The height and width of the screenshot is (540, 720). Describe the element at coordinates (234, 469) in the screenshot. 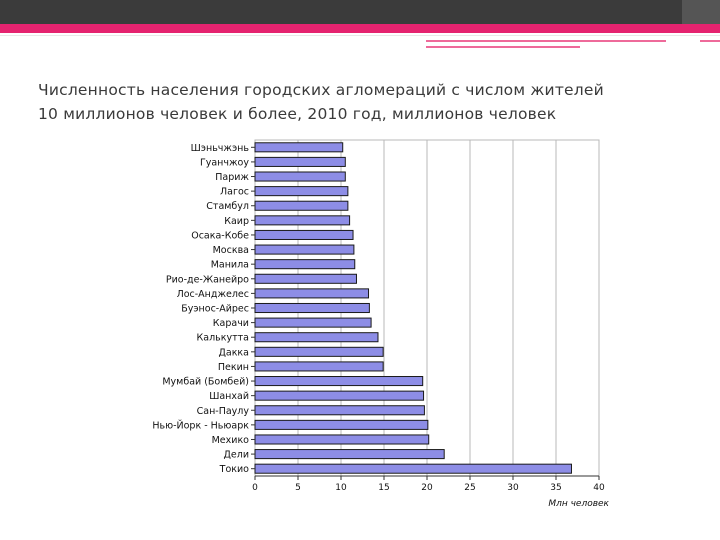

I see `category-label-22: Токио` at that location.